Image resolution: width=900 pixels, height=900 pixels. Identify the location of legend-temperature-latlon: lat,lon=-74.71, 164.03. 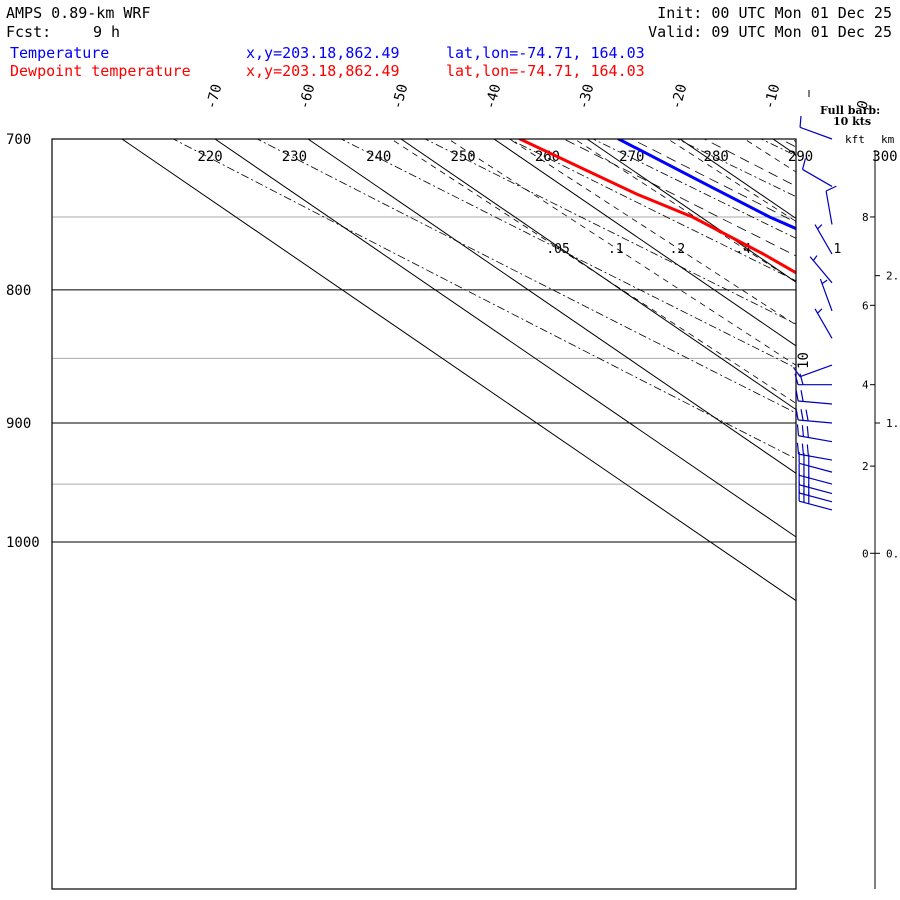
(545, 53).